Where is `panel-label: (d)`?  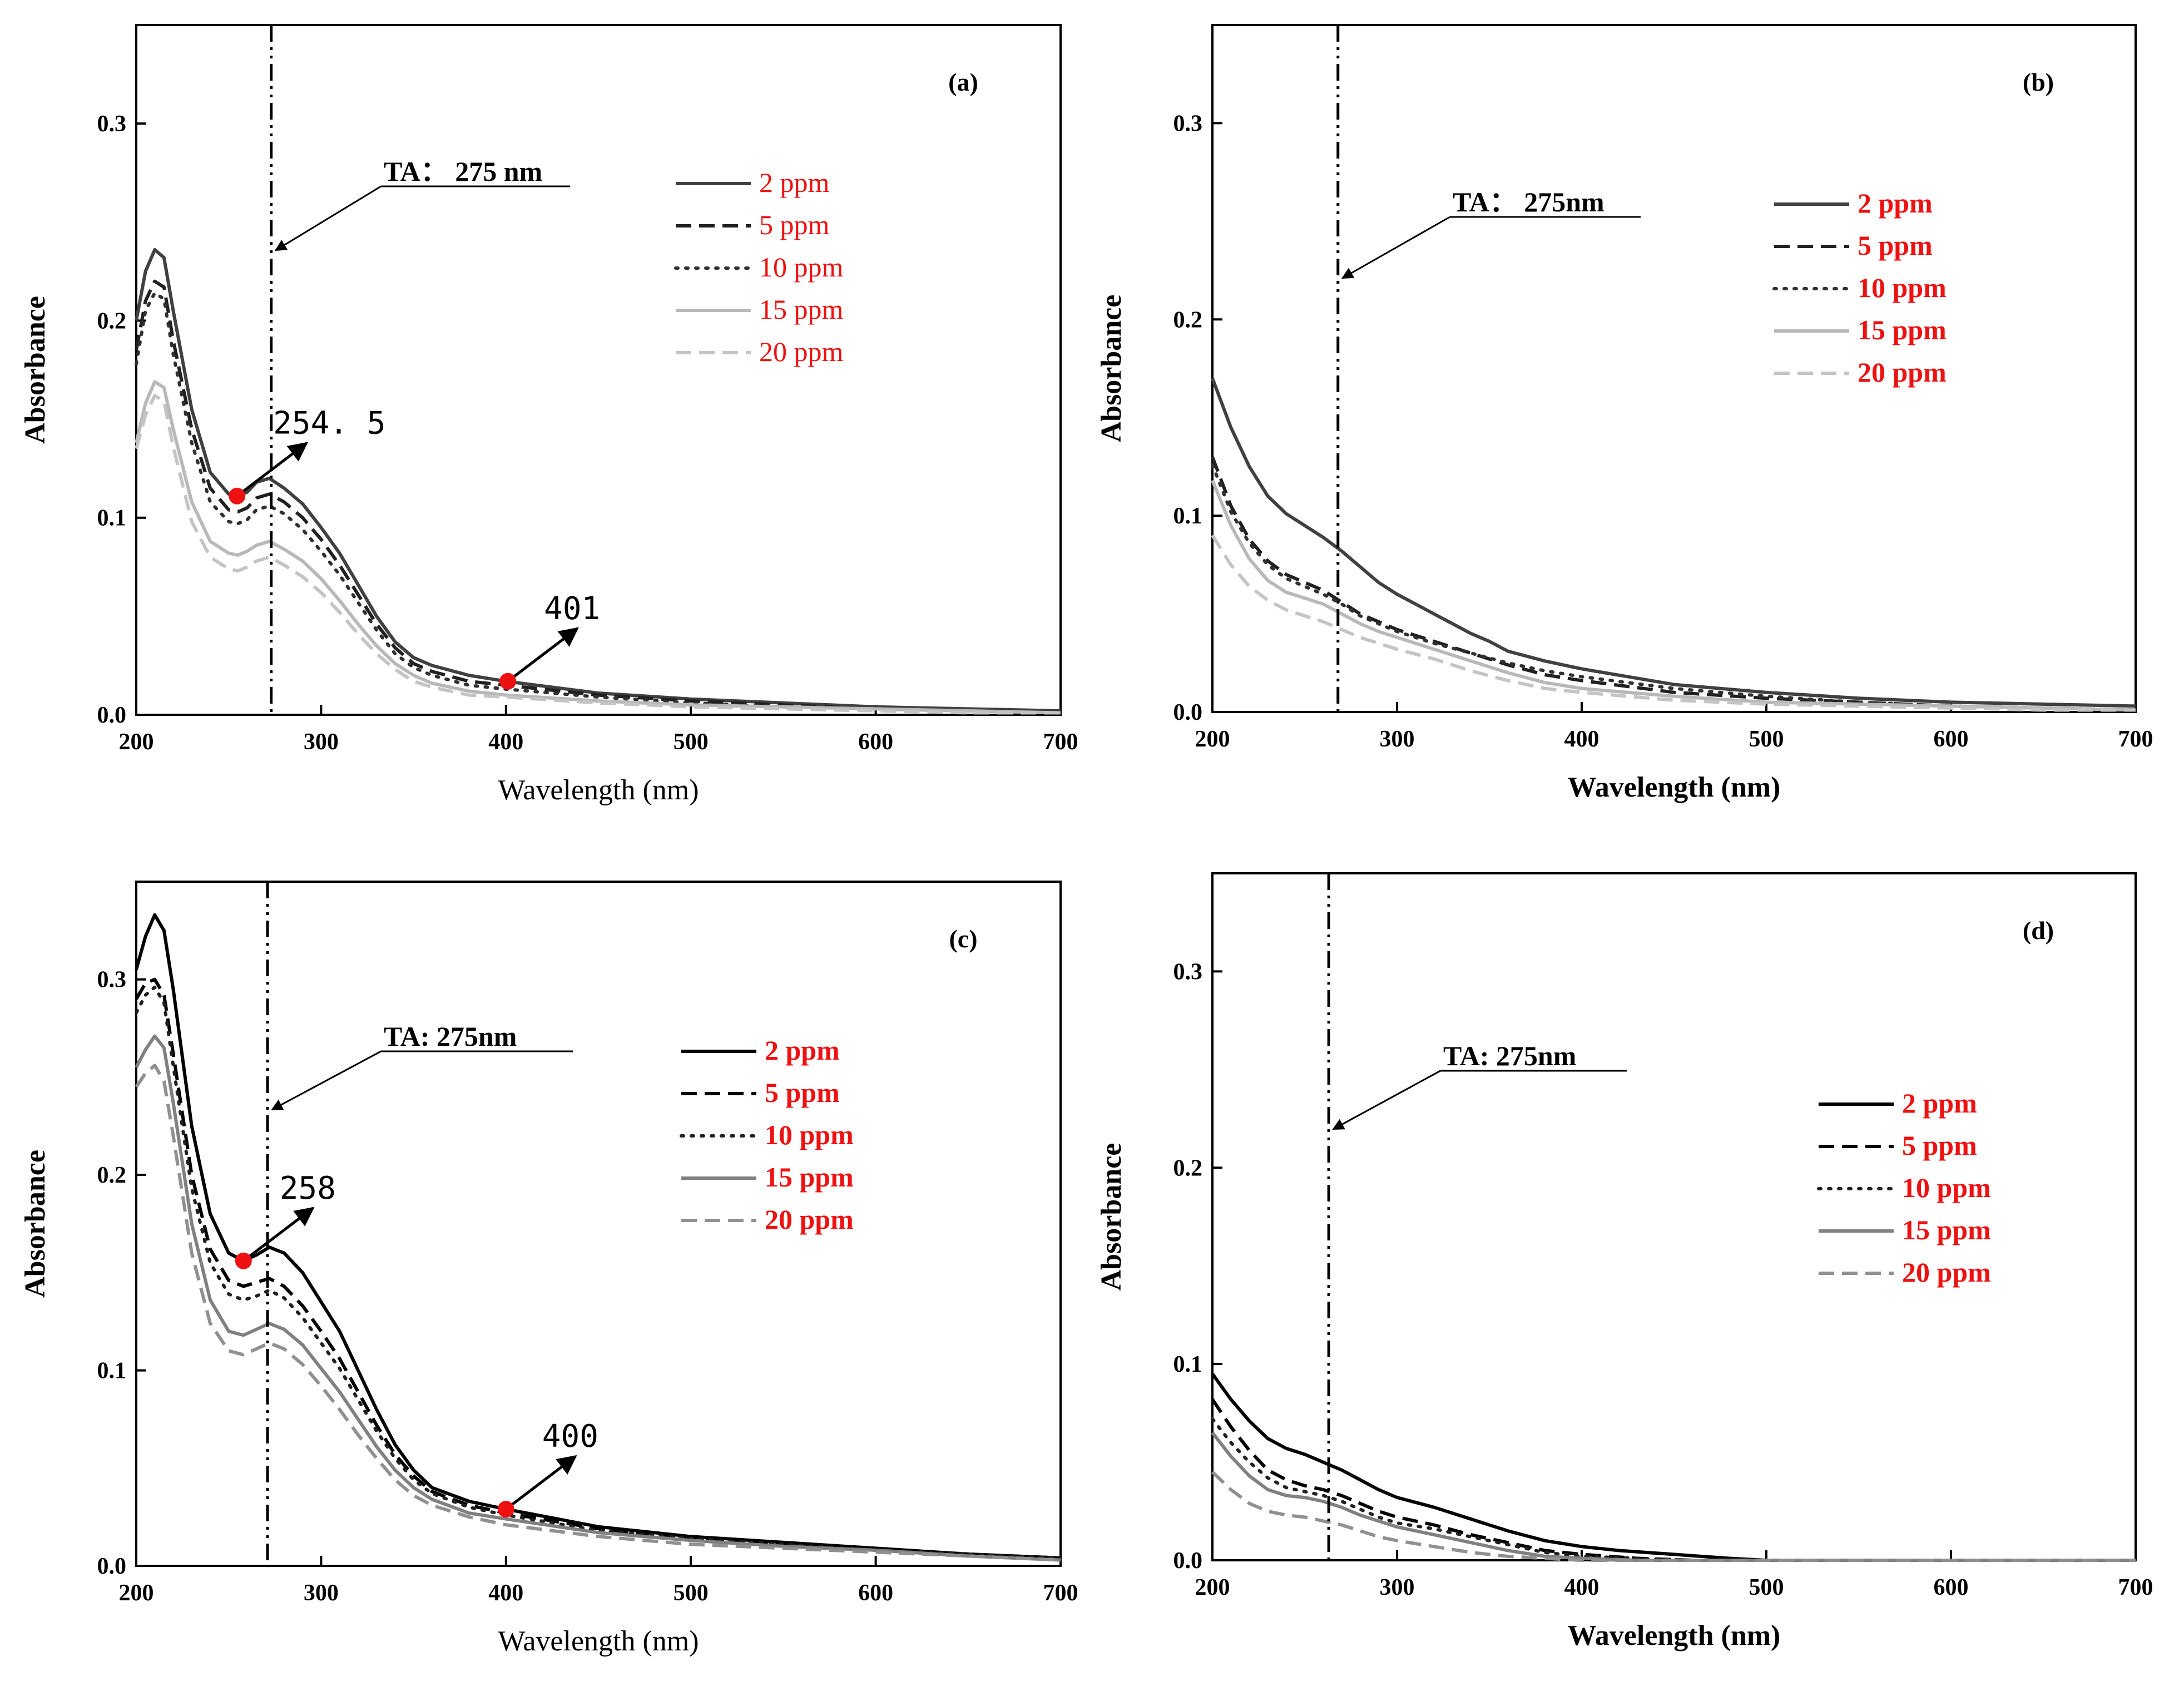 panel-label: (d) is located at coordinates (2038, 930).